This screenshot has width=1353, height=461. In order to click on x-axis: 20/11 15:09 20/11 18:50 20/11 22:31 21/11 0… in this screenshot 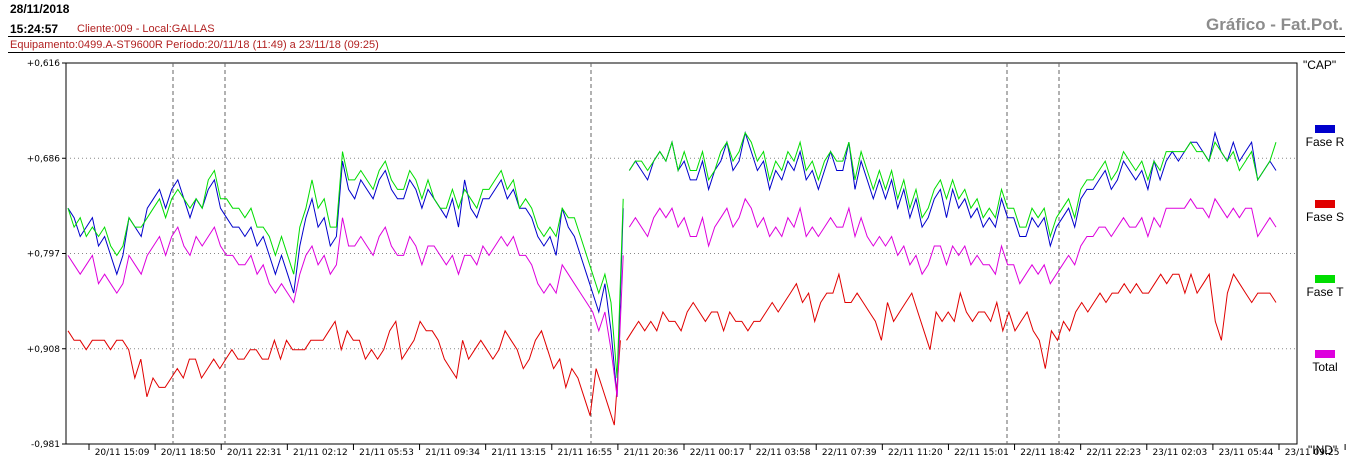, I will do `click(717, 451)`.